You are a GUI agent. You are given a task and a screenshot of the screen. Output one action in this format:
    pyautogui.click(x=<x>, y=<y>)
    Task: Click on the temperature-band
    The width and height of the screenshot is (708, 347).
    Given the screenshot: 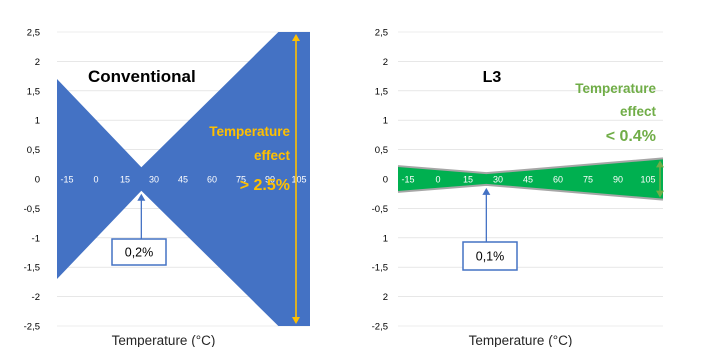 What is the action you would take?
    pyautogui.click(x=530, y=179)
    